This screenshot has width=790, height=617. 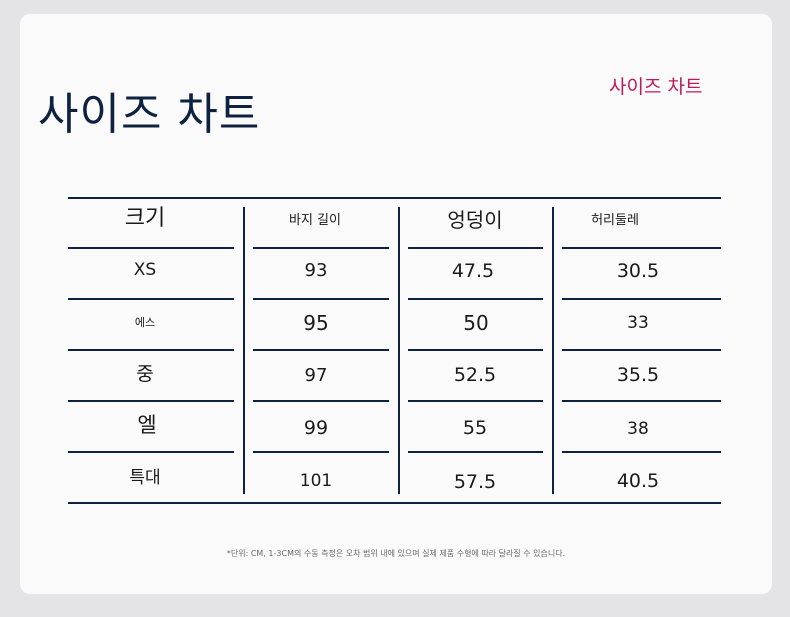 I want to click on row-4-waist: 38, so click(x=638, y=429).